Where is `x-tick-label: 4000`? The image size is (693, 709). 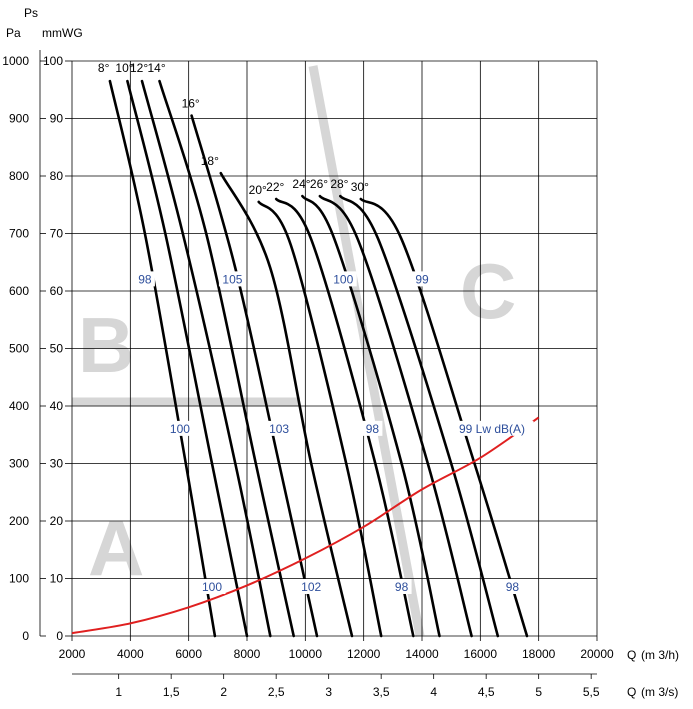 x-tick-label: 4000 is located at coordinates (130, 654).